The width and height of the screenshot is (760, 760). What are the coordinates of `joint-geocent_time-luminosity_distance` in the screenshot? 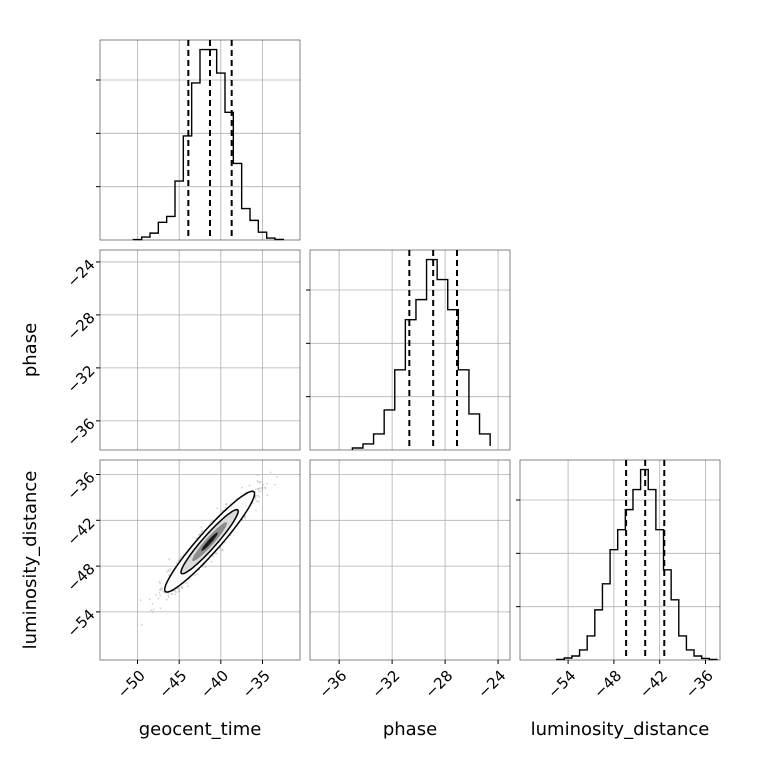 It's located at (200, 560).